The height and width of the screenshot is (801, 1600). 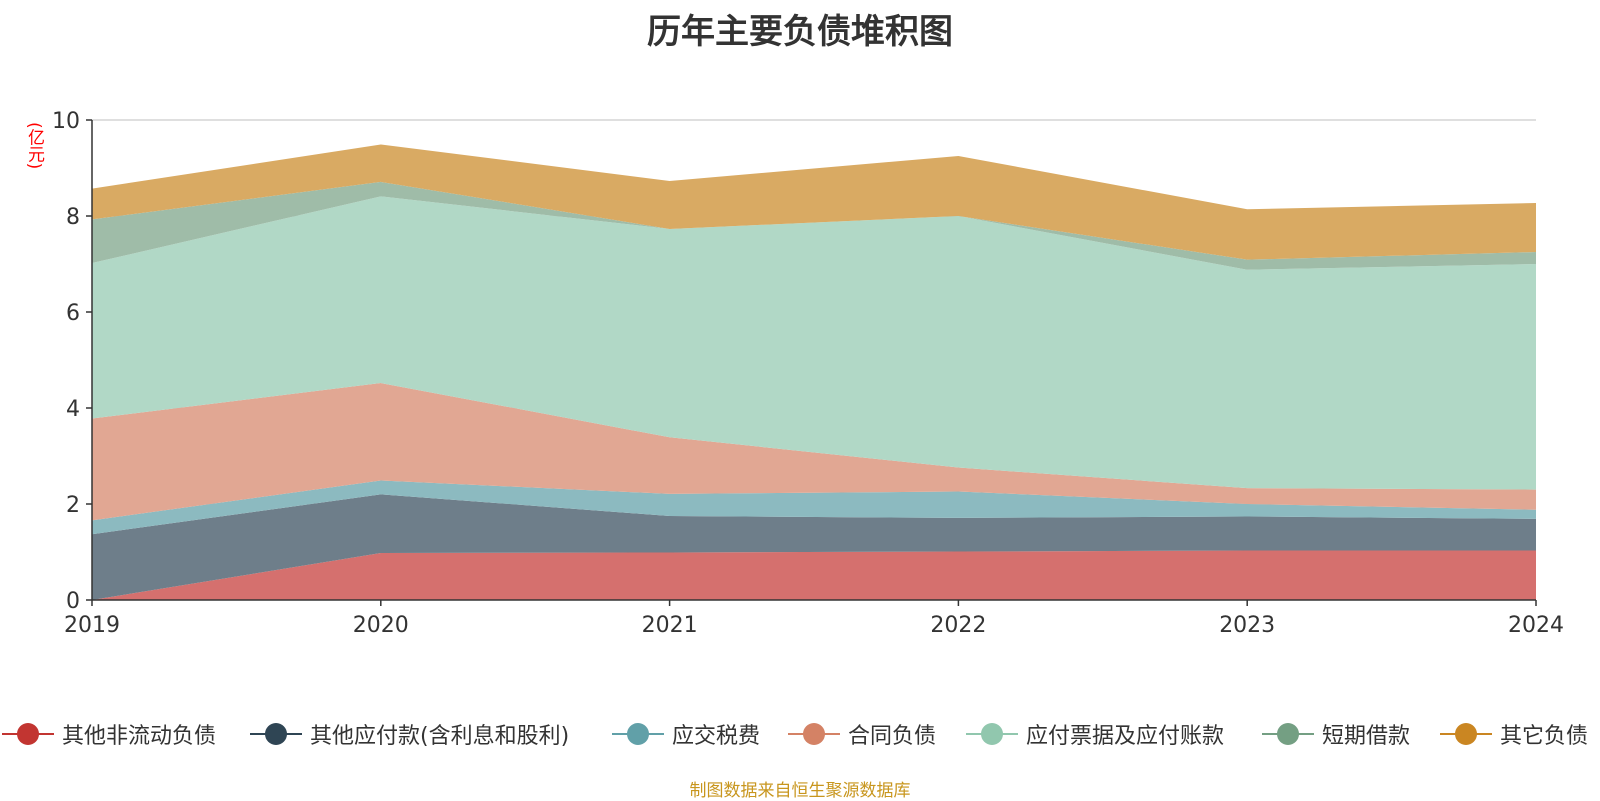 I want to click on x-tick-label: 2020, so click(x=381, y=625).